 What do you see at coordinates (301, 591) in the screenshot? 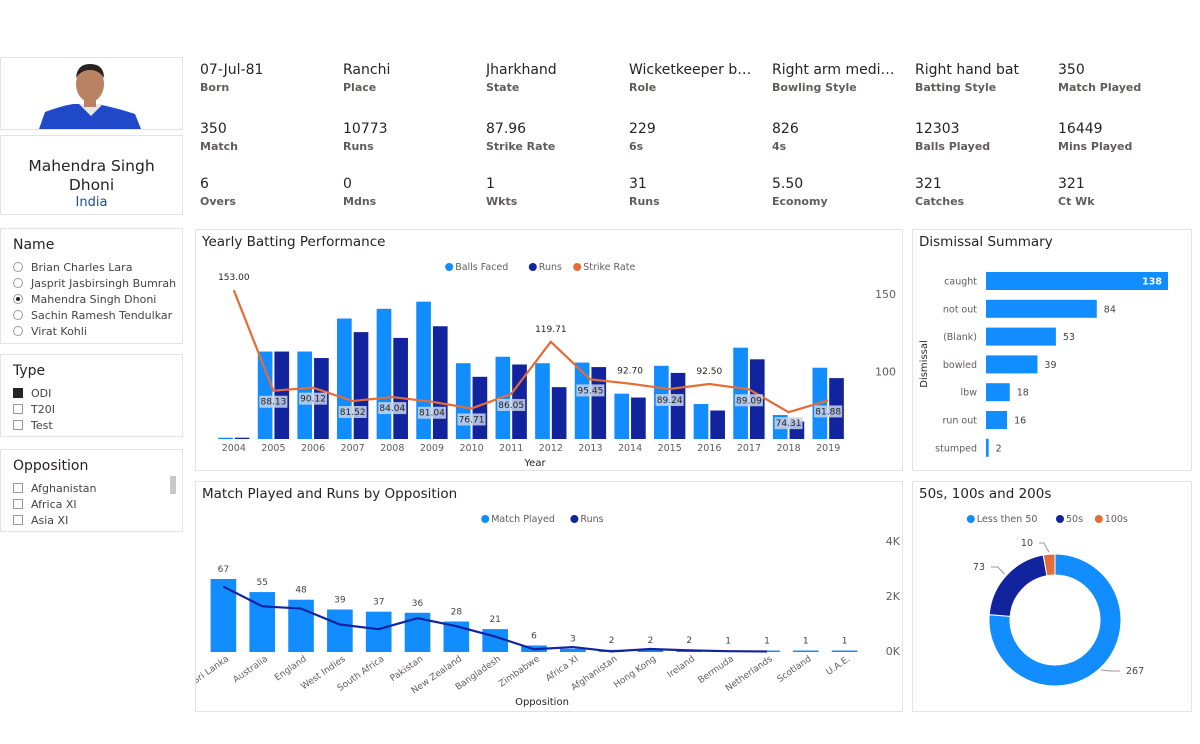
I see `data-label-match-played: 48` at bounding box center [301, 591].